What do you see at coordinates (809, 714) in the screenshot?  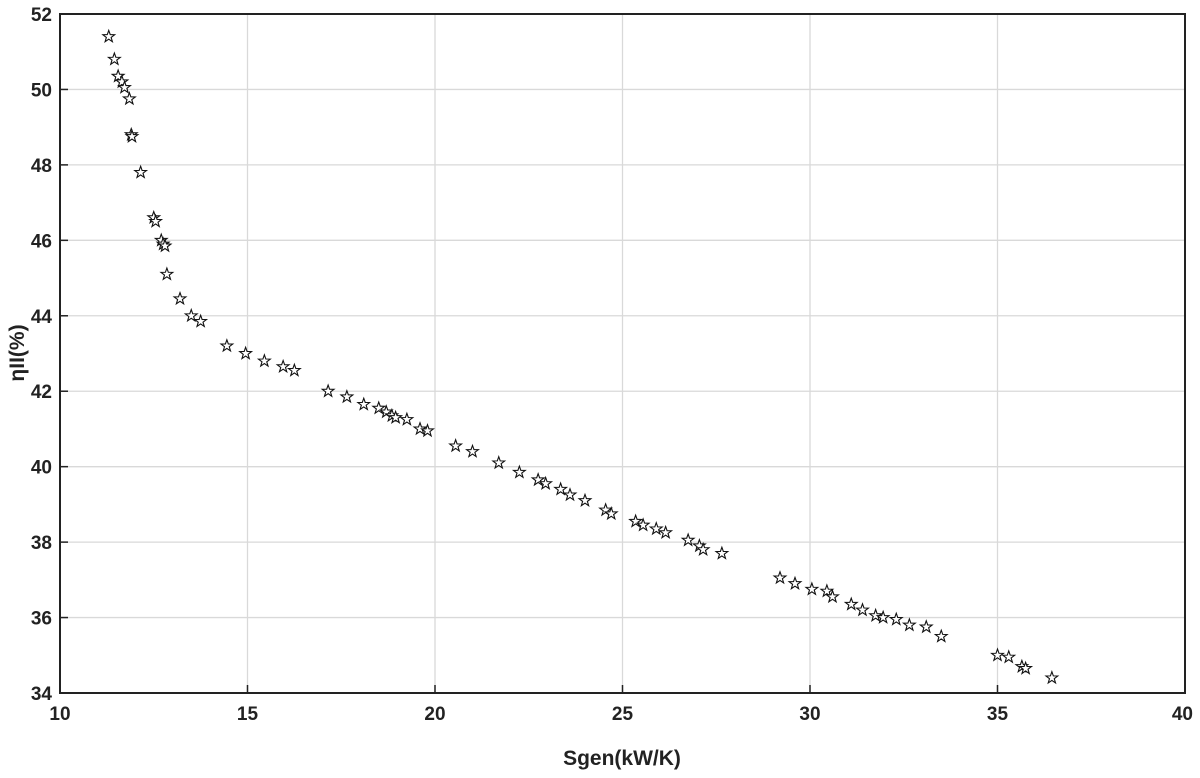 I see `x-tick-label: 30` at bounding box center [809, 714].